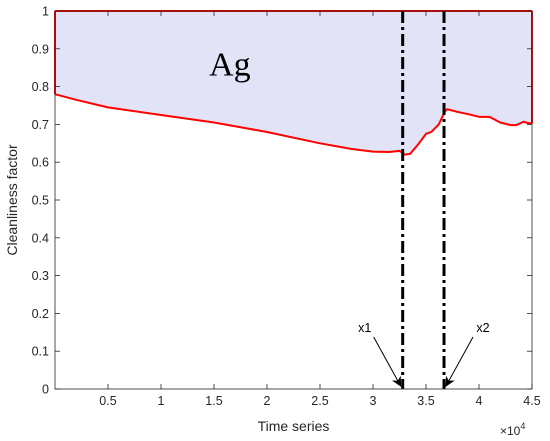 This screenshot has height=441, width=550. I want to click on x-tick-label: 4, so click(479, 401).